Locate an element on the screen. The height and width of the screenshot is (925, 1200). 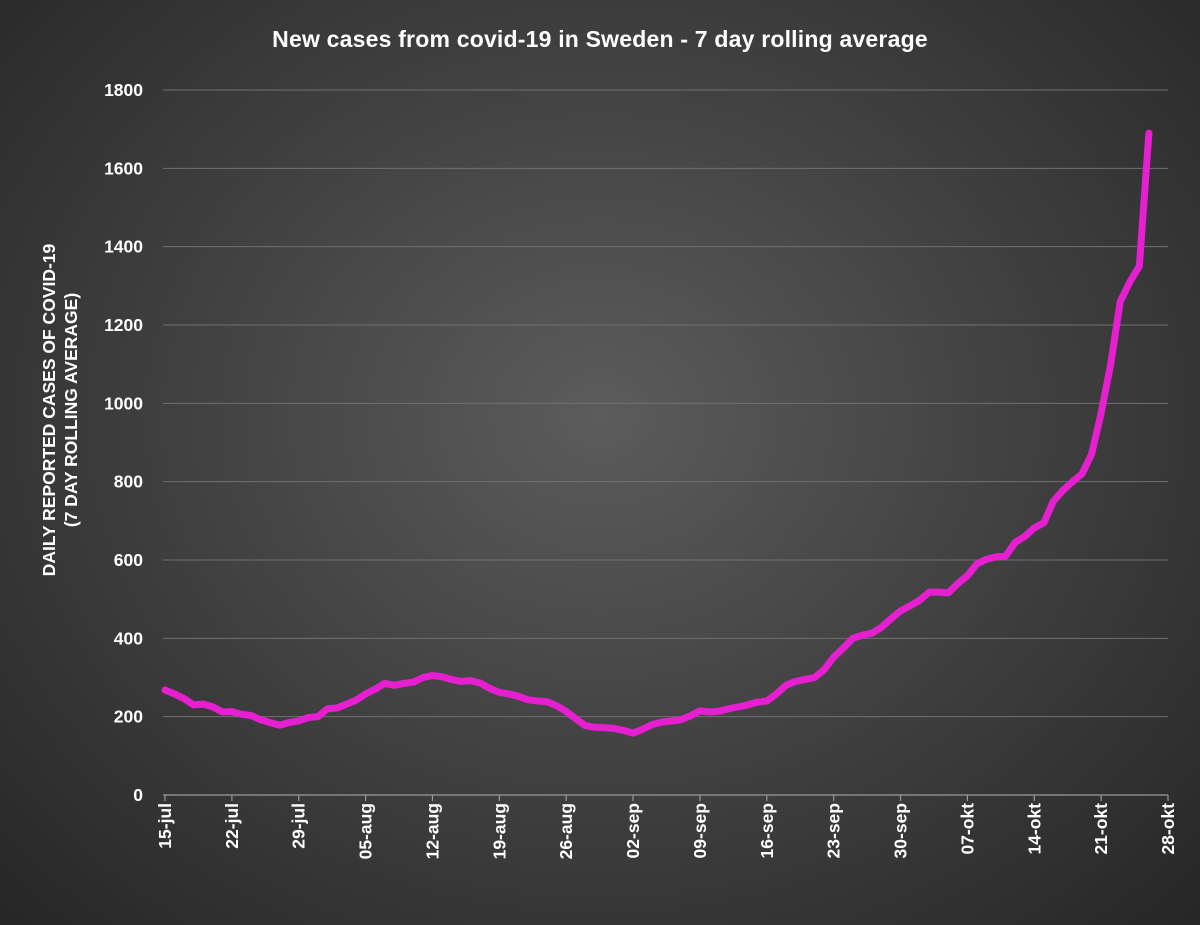
y-tick-label: 1200 is located at coordinates (123, 325).